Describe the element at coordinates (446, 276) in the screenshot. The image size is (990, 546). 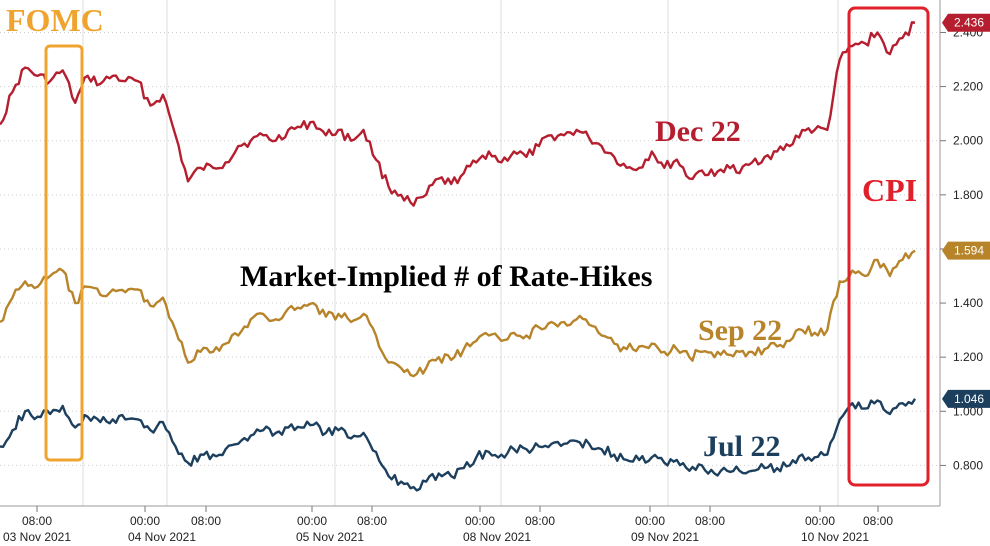
I see `chart-title: Market-Implied # of Rate-Hikes` at that location.